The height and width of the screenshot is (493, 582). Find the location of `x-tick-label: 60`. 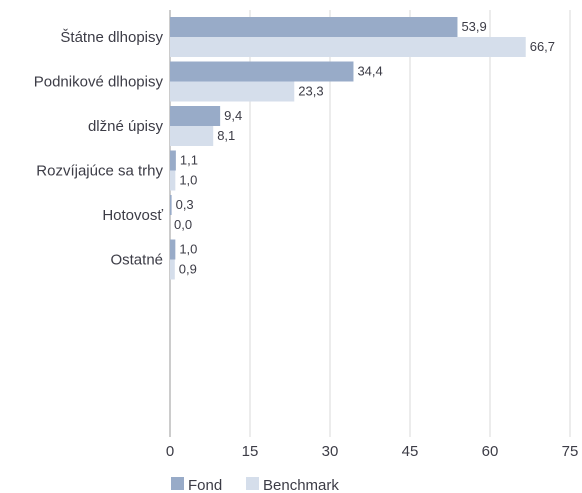

x-tick-label: 60 is located at coordinates (490, 451).